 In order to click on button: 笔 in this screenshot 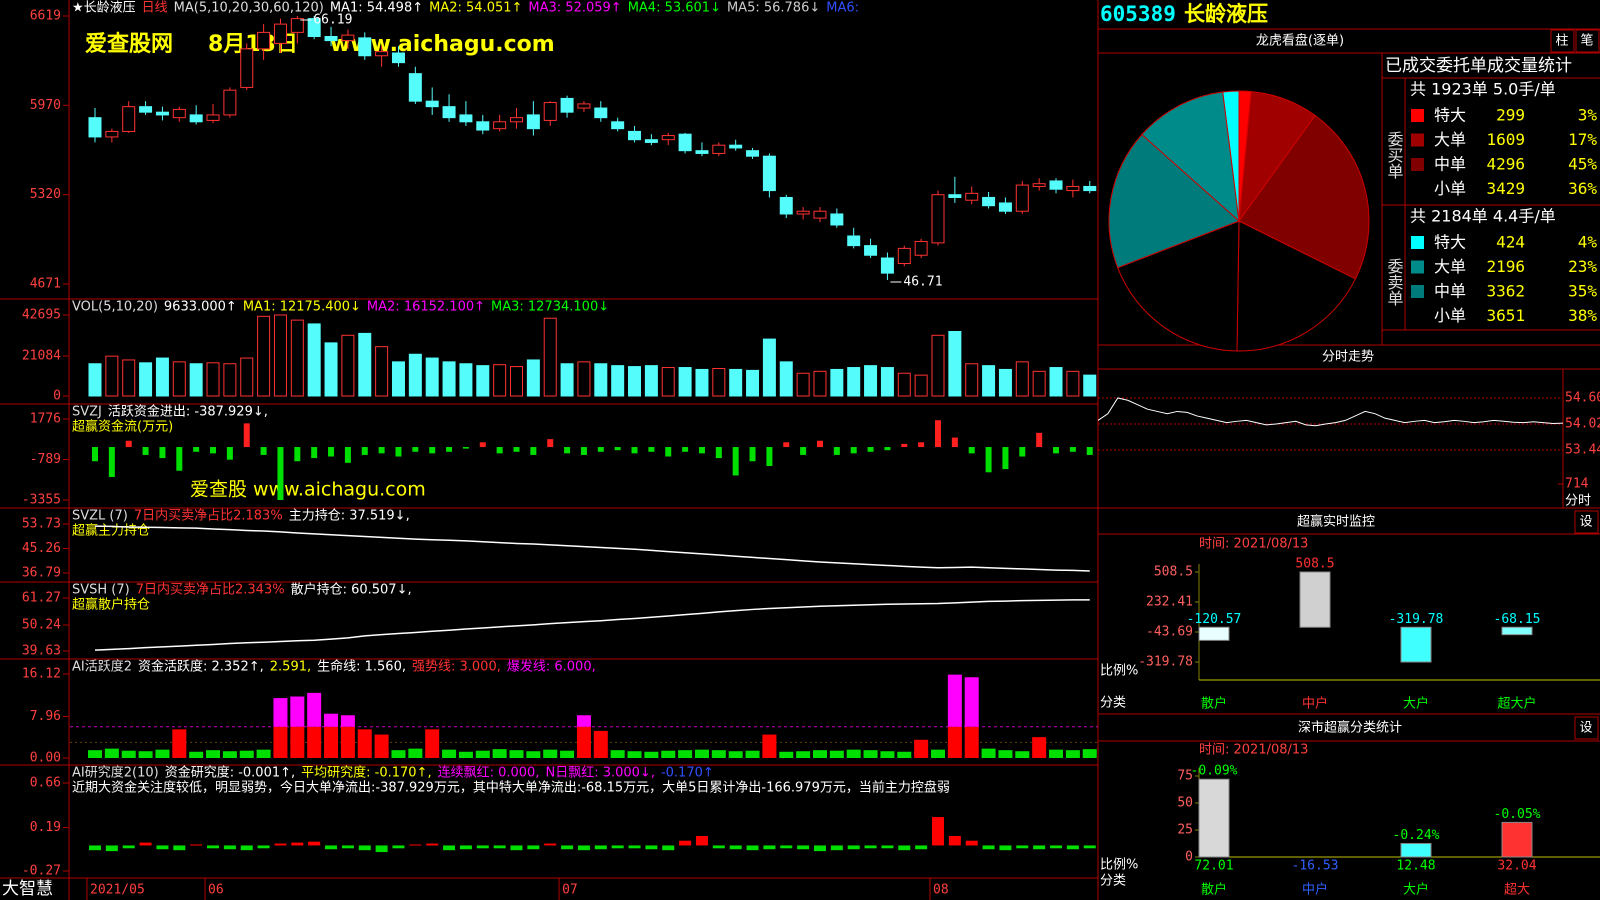, I will do `click(1586, 41)`.